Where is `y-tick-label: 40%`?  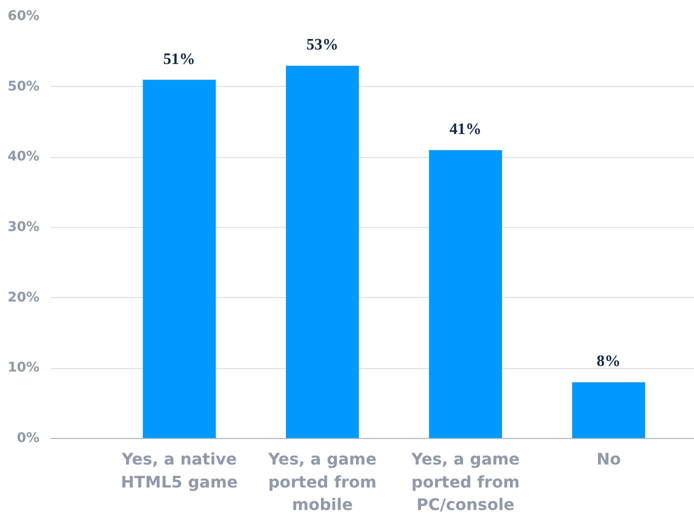
y-tick-label: 40% is located at coordinates (24, 157).